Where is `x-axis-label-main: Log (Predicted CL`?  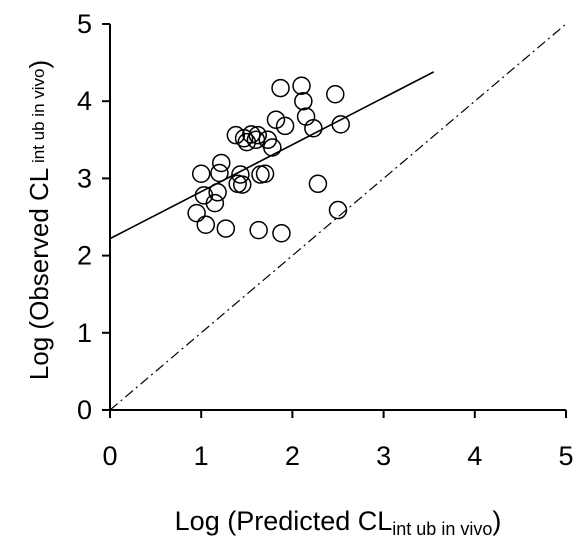
x-axis-label-main: Log (Predicted CL is located at coordinates (284, 521).